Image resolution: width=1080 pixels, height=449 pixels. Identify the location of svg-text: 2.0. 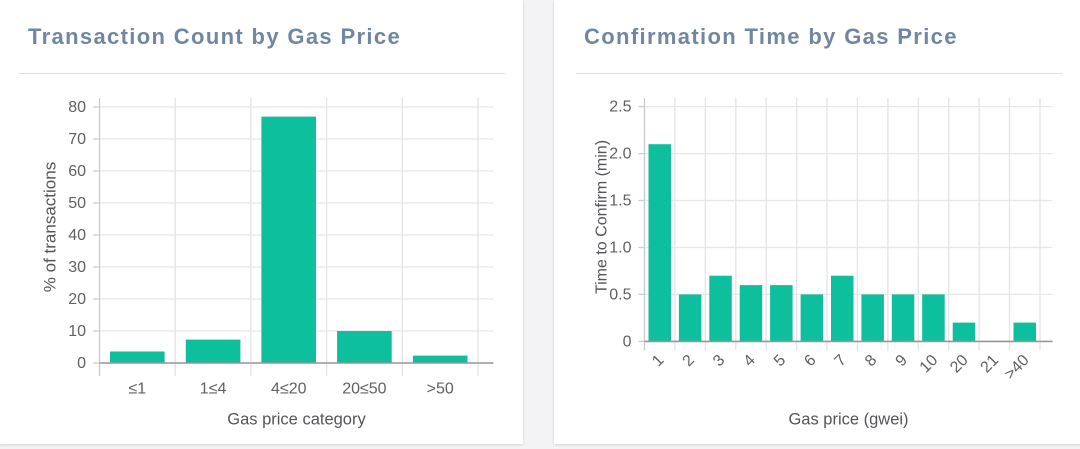
(620, 154).